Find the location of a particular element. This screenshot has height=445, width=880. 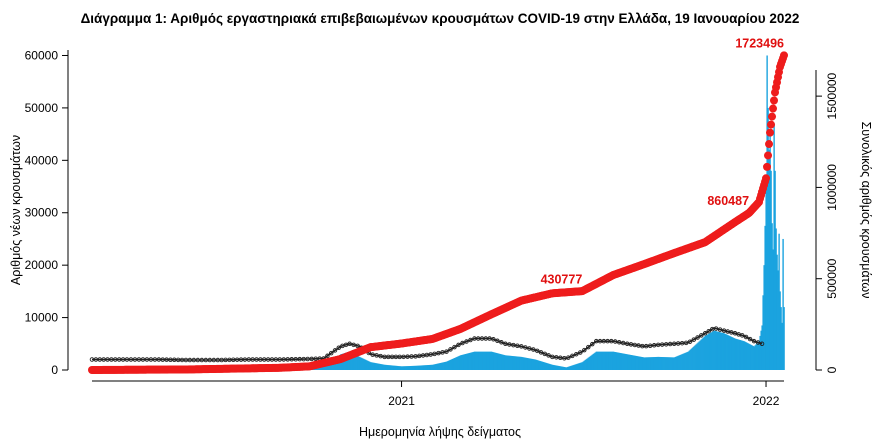

y2-tick-label: 500000 is located at coordinates (832, 278).